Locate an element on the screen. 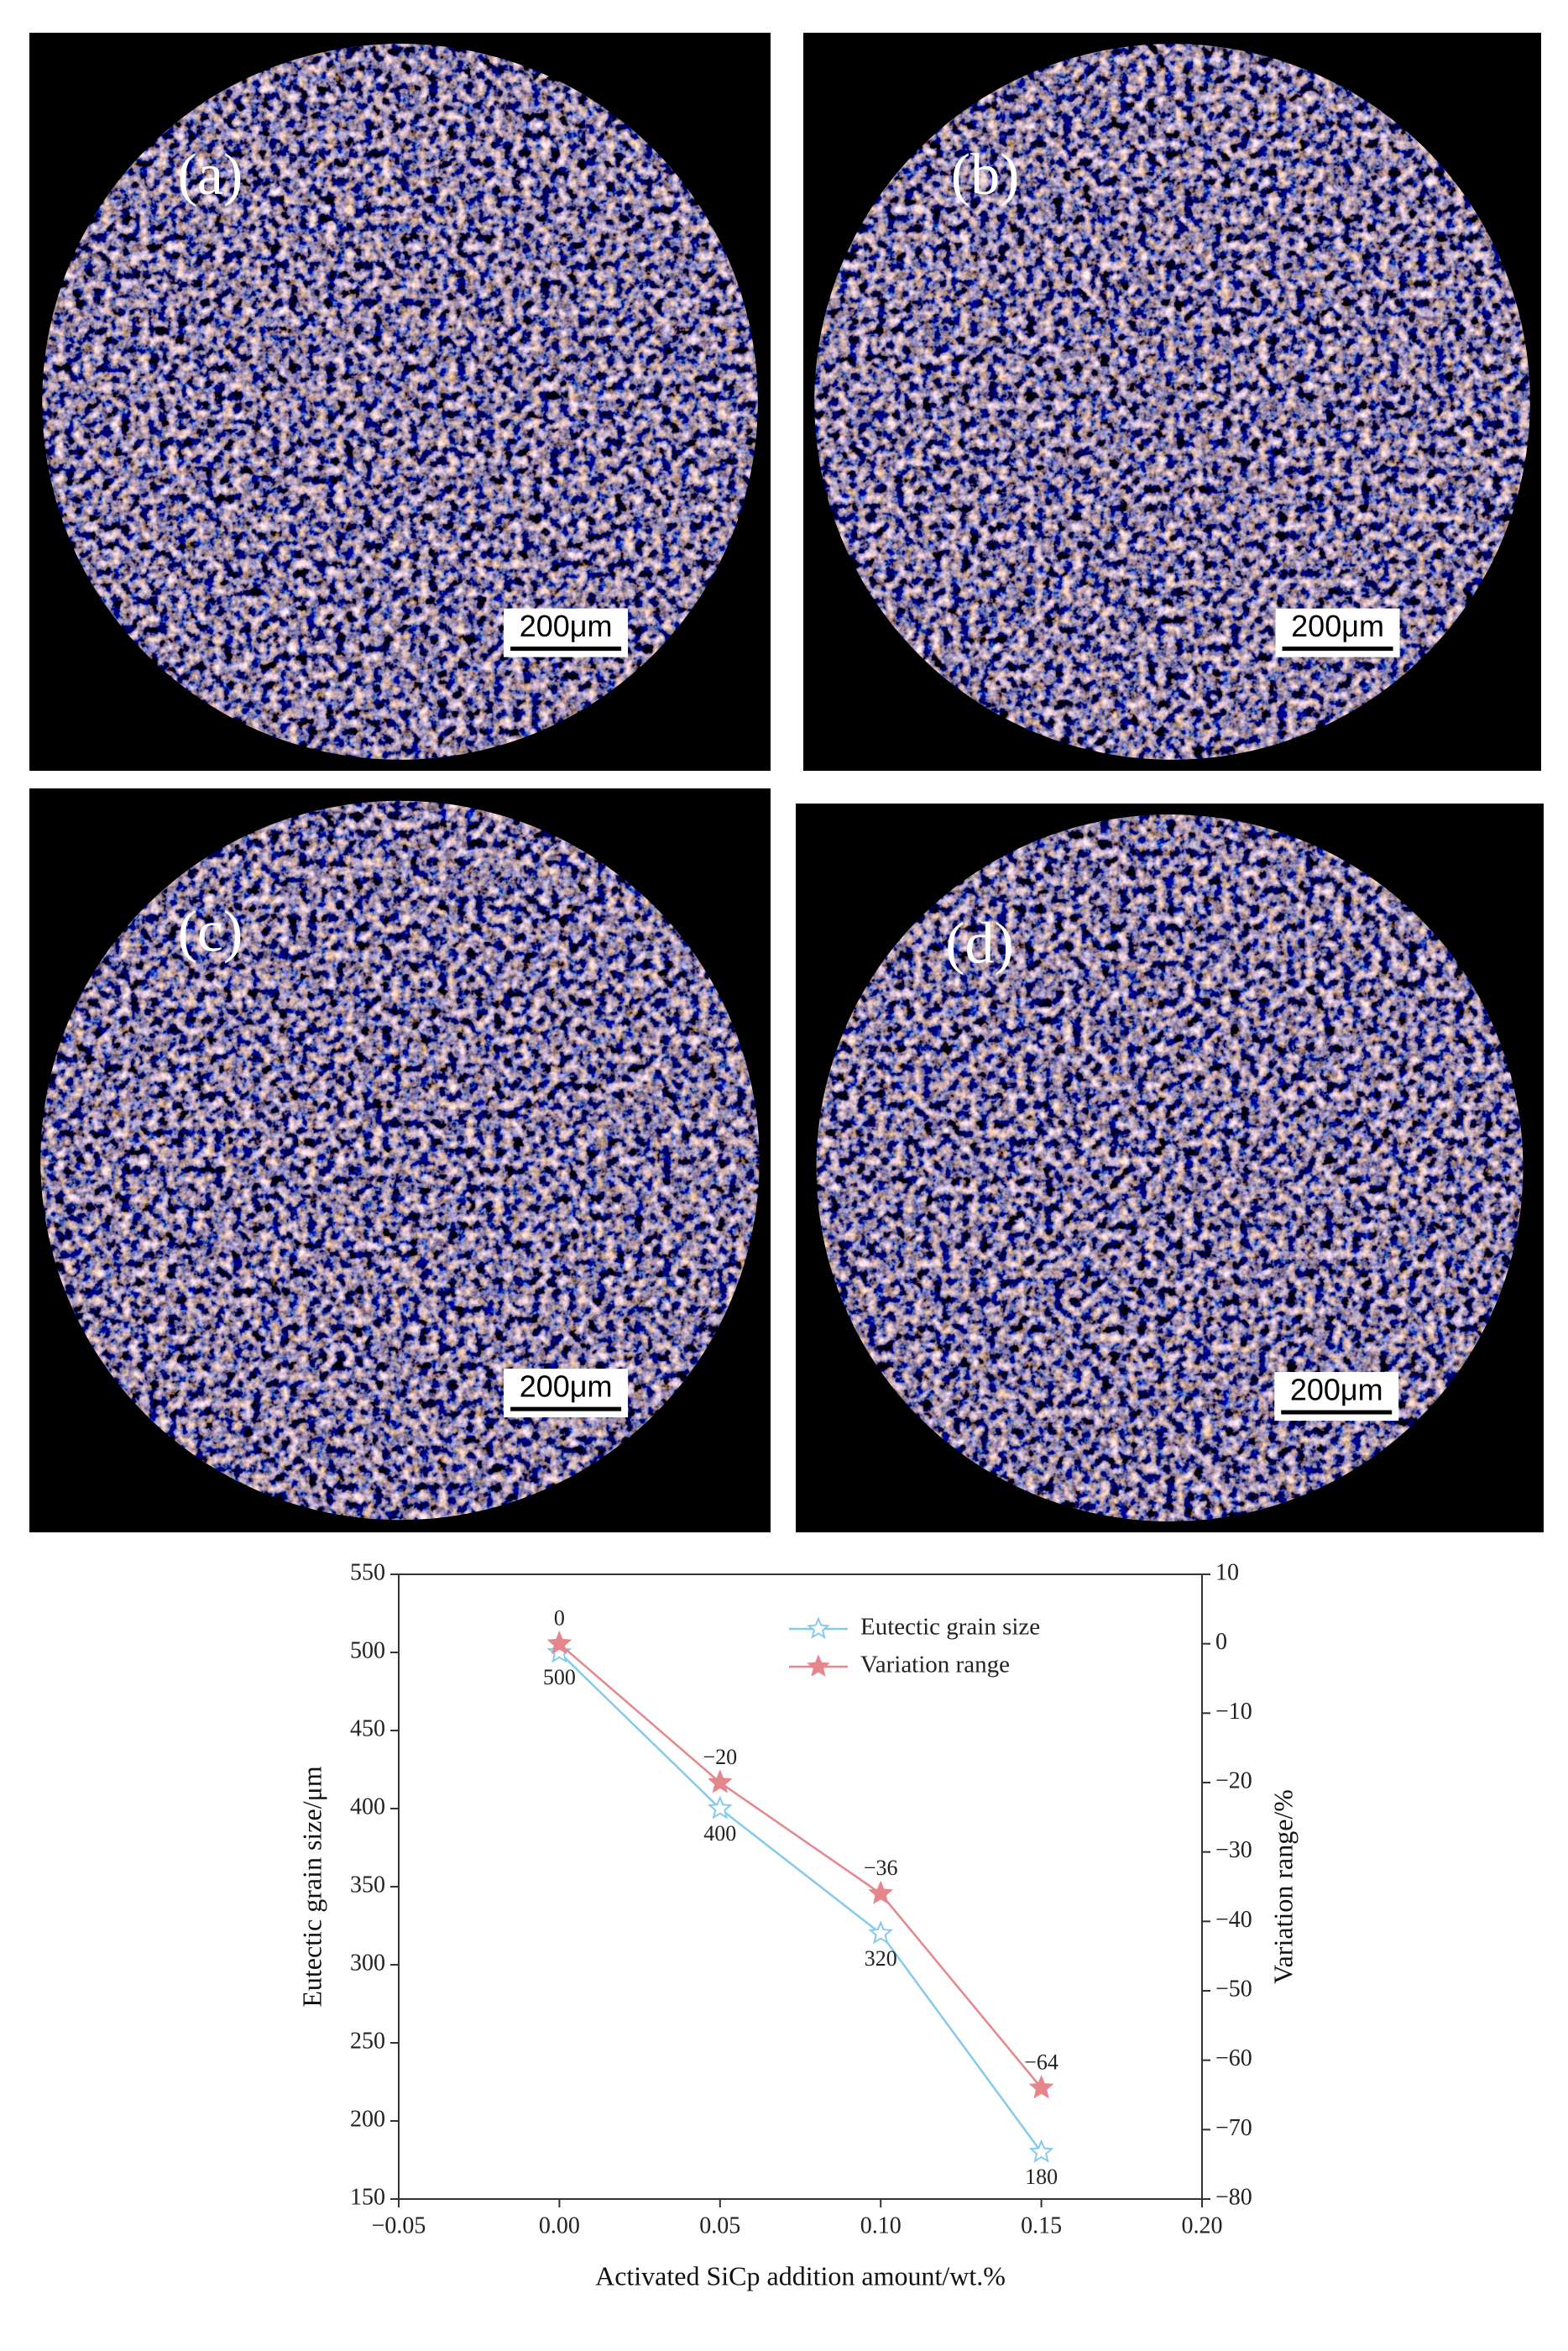 Image resolution: width=1568 pixels, height=2351 pixels. y-tick-label: 250 is located at coordinates (367, 2041).